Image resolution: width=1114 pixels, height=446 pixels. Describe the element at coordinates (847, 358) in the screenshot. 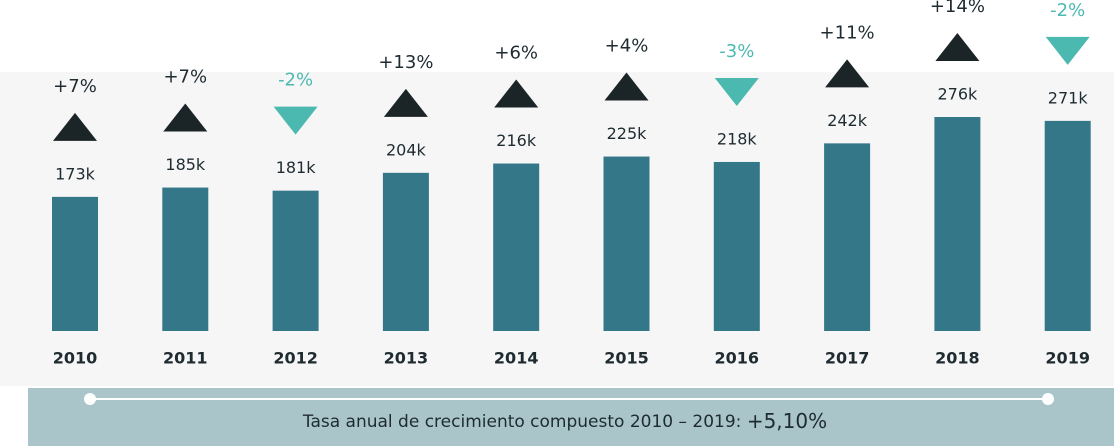

I see `x-tick-label: 2017` at that location.